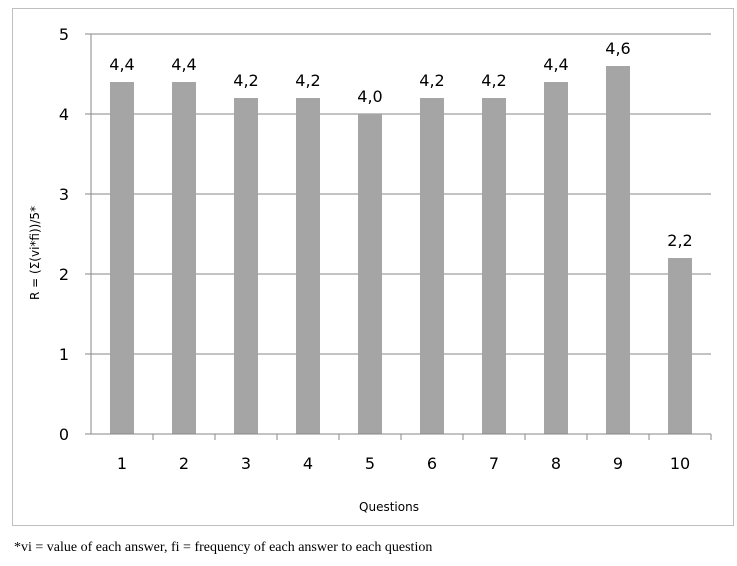 The height and width of the screenshot is (566, 737). What do you see at coordinates (246, 463) in the screenshot?
I see `x-tick-label-3: 3` at bounding box center [246, 463].